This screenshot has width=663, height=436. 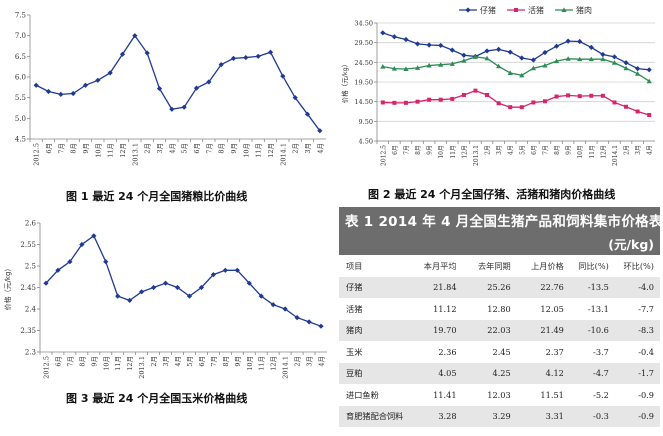 What do you see at coordinates (363, 83) in the screenshot?
I see `y-tick-label: 19.50` at bounding box center [363, 83].